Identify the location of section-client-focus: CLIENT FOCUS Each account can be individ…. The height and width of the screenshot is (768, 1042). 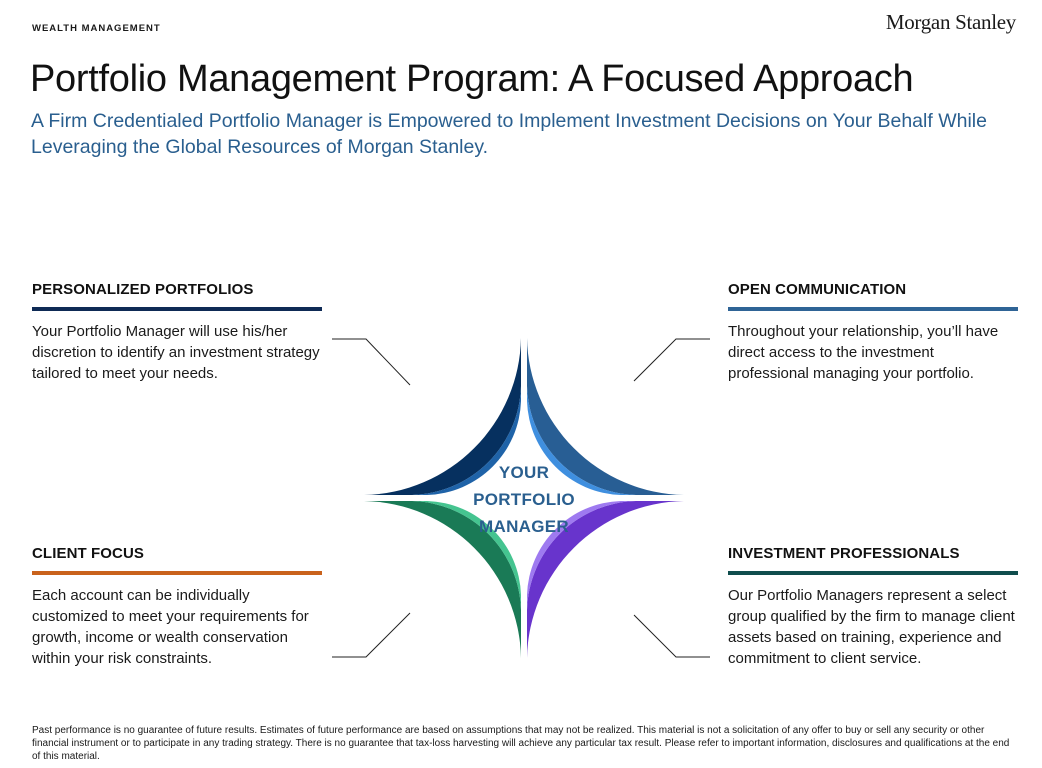
(177, 607).